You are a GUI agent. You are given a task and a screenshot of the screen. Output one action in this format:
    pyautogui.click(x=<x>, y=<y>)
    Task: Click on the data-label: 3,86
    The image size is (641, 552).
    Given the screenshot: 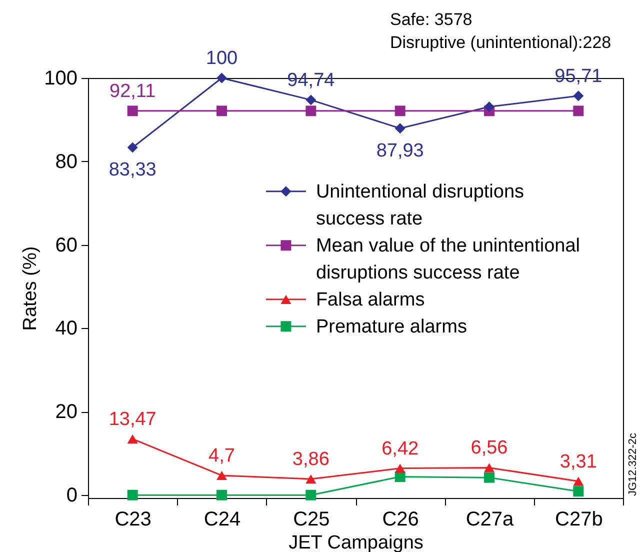 What is the action you would take?
    pyautogui.click(x=311, y=459)
    